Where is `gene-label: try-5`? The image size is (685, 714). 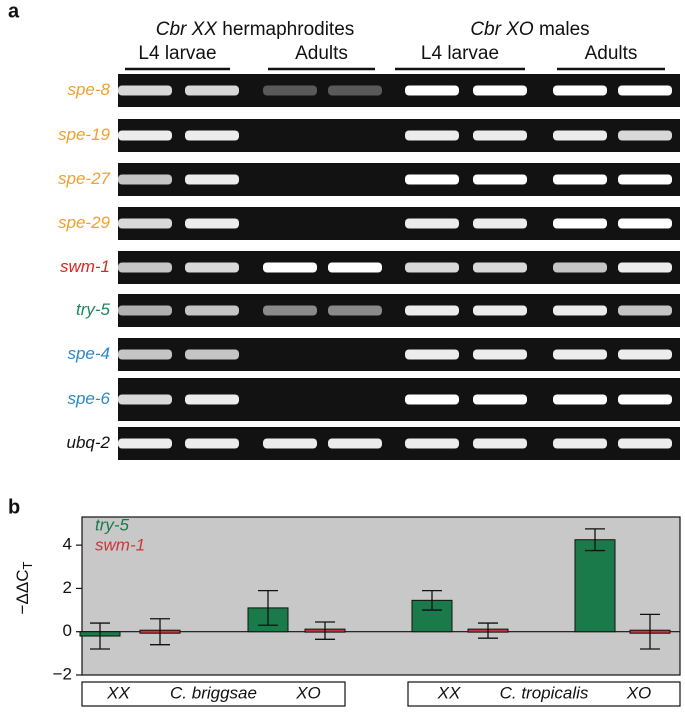
gene-label: try-5 is located at coordinates (93, 309).